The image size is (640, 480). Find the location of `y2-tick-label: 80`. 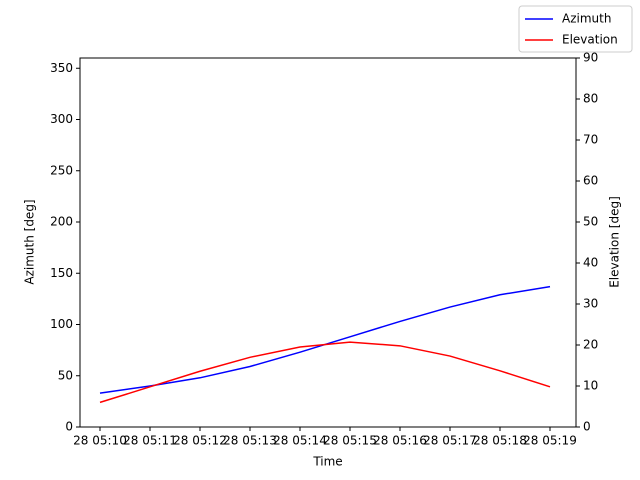

y2-tick-label: 80 is located at coordinates (590, 99).